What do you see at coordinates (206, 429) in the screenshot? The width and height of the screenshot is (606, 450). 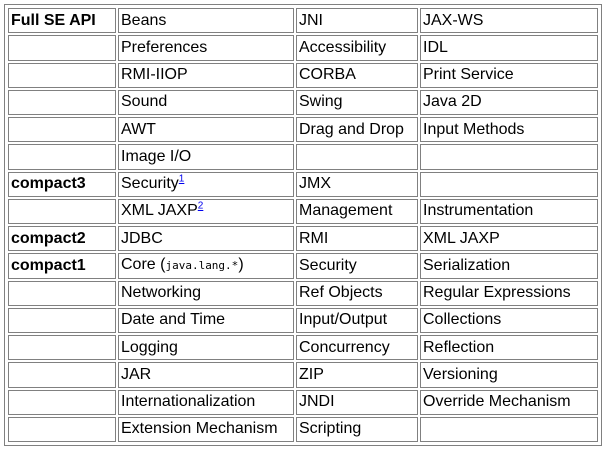 I see `api-cell: Extension Mechanism` at bounding box center [206, 429].